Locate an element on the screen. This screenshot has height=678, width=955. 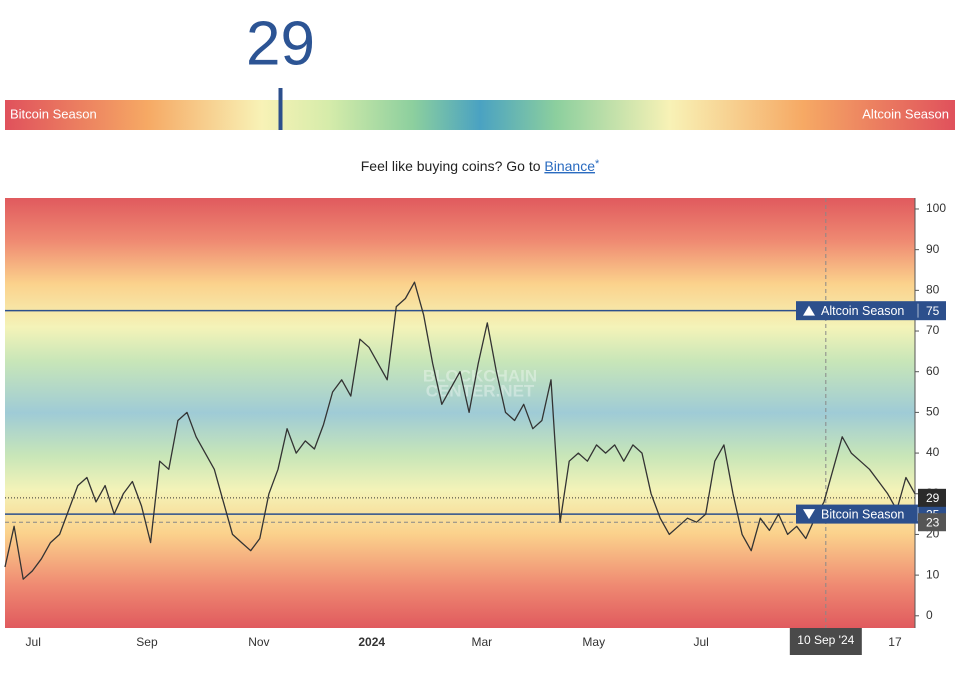
x-tick-label: Nov is located at coordinates (258, 642).